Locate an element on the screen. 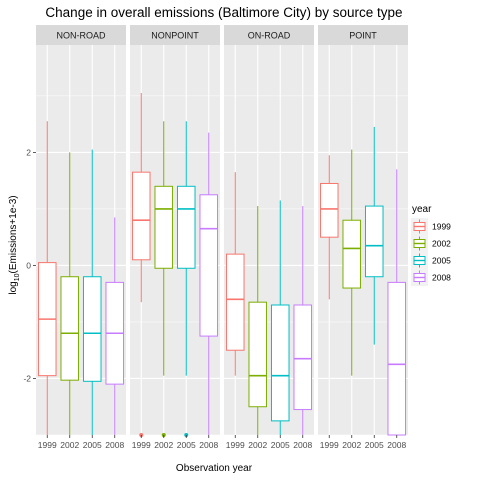  strip-label: POINT is located at coordinates (363, 36).